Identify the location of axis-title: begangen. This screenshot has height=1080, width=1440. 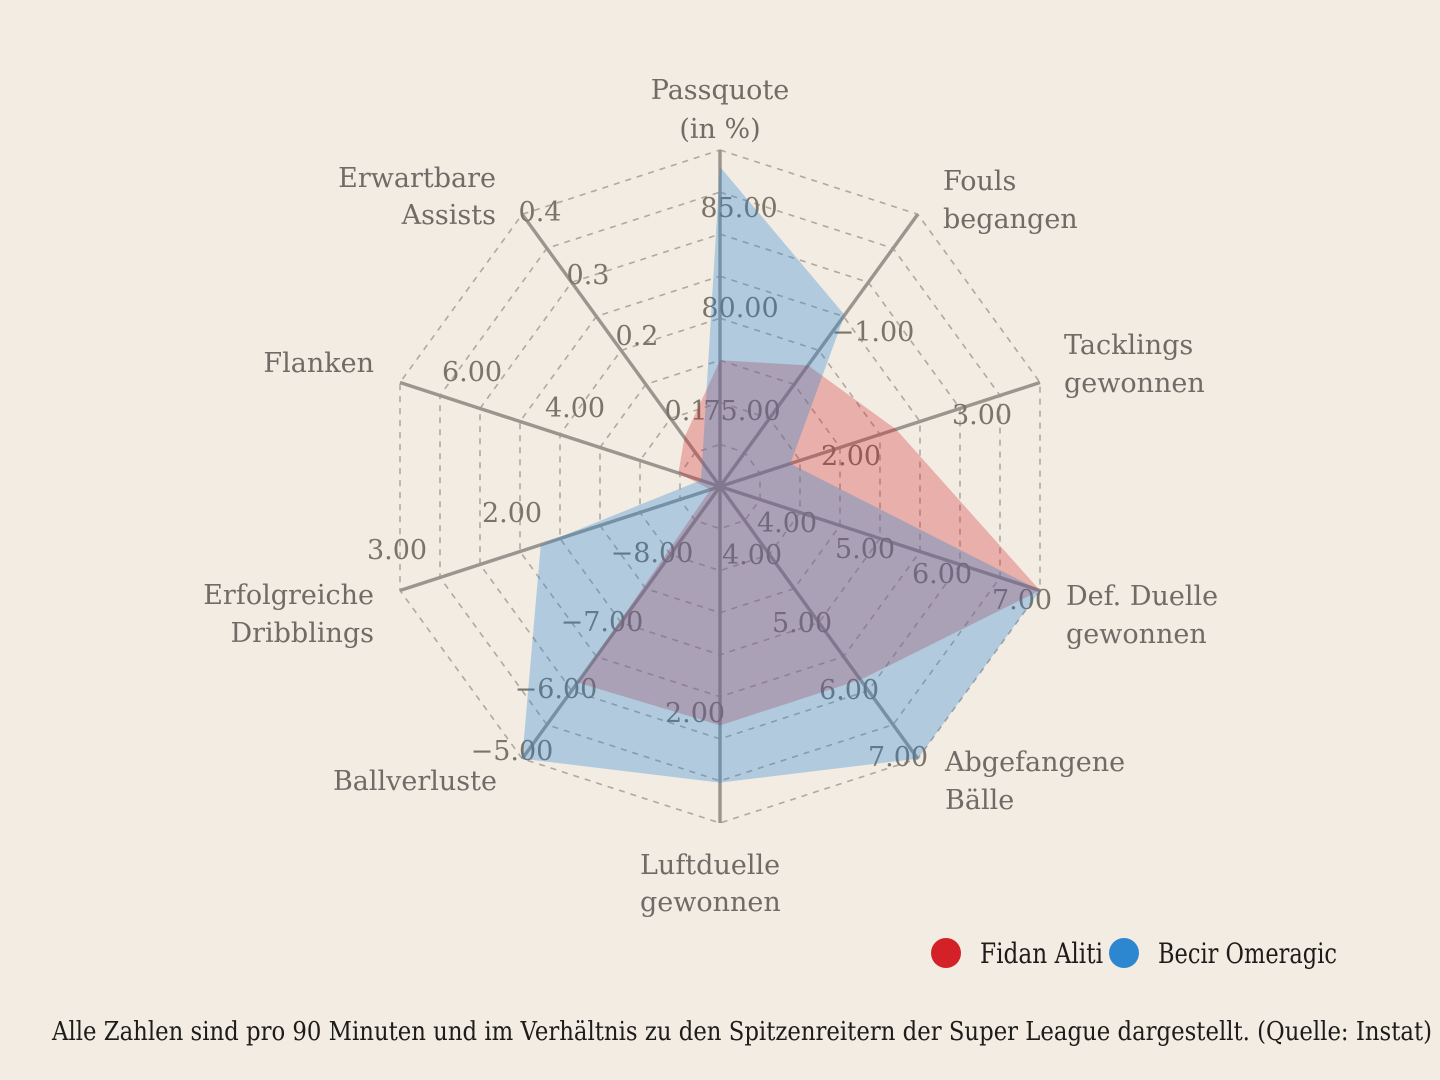
(1010, 219).